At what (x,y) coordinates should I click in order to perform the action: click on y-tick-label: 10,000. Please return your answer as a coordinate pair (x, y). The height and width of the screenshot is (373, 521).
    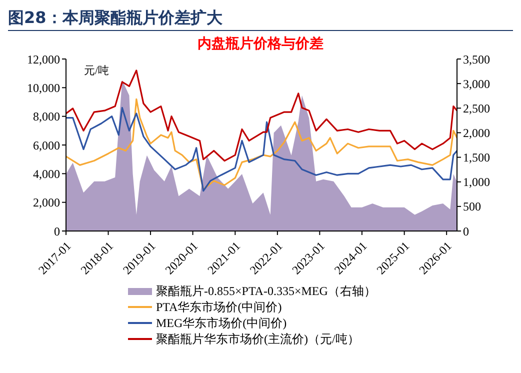
    Looking at the image, I should click on (43, 87).